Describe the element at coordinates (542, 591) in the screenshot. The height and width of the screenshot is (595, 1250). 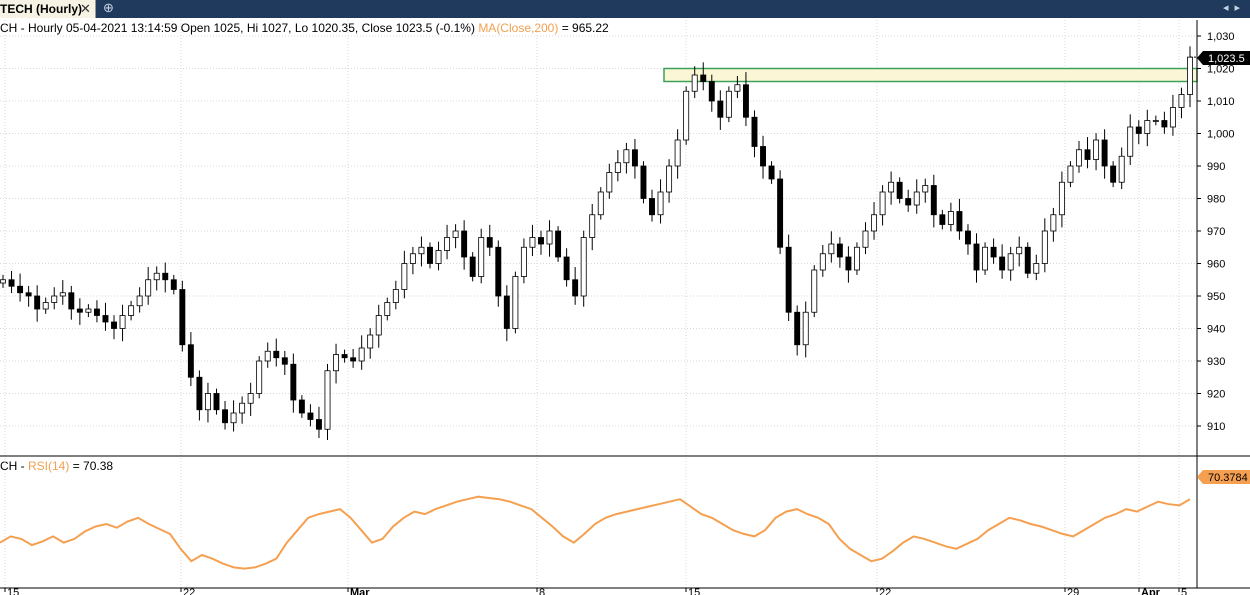
I see `x-tick-label: 8` at that location.